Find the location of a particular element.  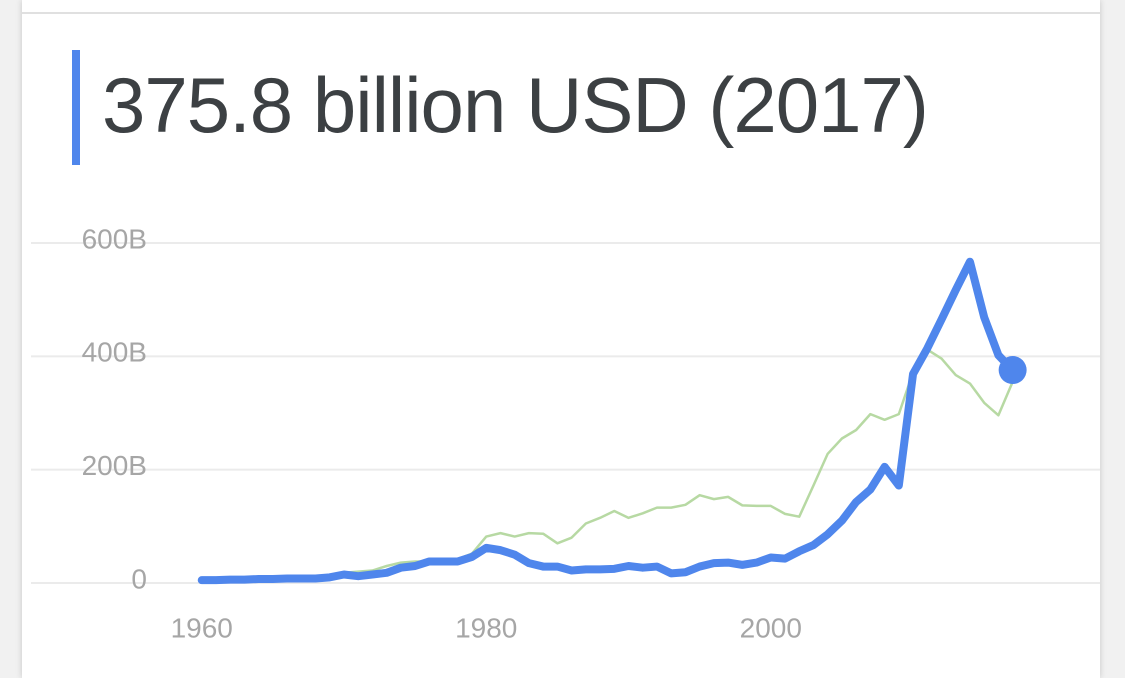

divider is located at coordinates (561, 13).